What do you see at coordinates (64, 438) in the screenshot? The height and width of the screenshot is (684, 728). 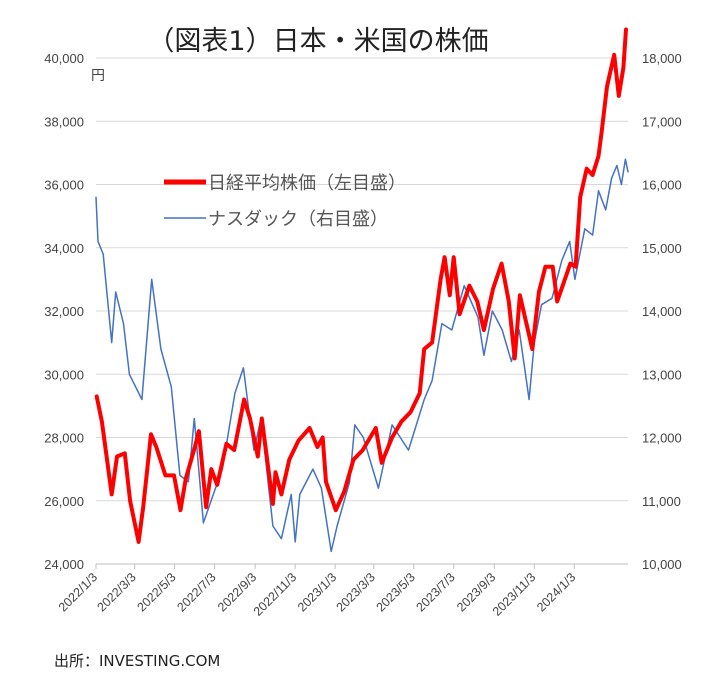 I see `left-tick-label: 28,000` at bounding box center [64, 438].